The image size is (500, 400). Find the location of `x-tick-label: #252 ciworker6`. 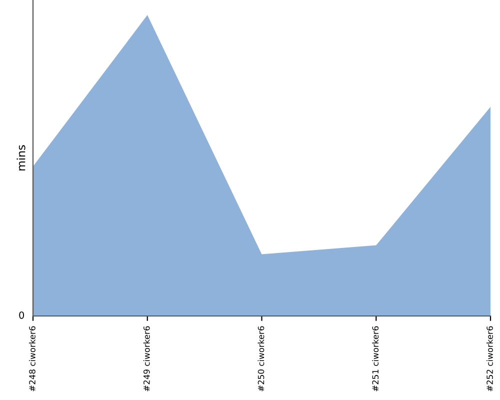

x-tick-label: #252 ciworker6 is located at coordinates (489, 359).